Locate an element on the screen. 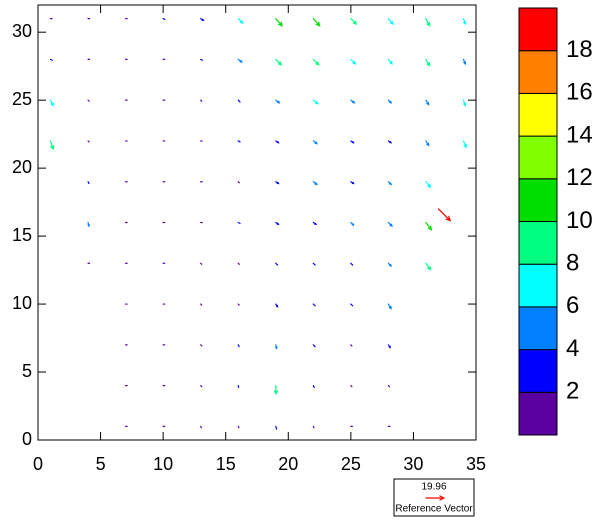  colorbar-label: 8 is located at coordinates (572, 263).